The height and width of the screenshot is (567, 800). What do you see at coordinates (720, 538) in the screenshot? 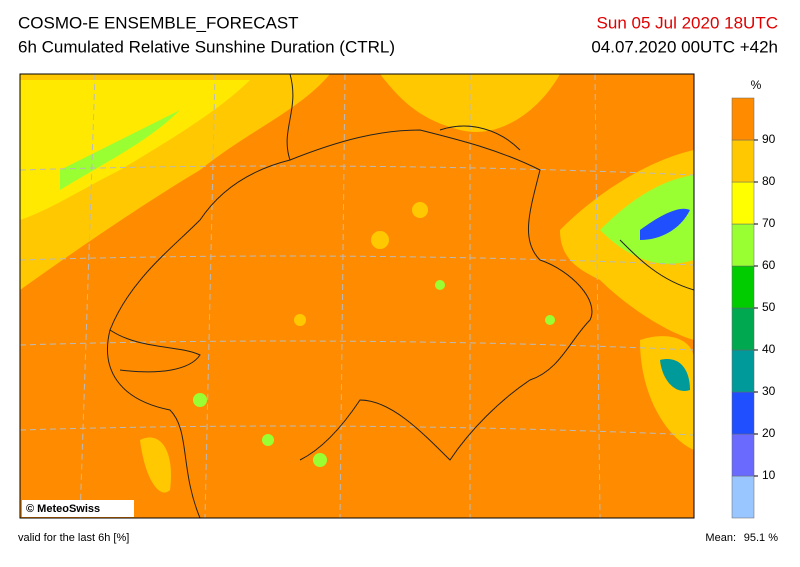
I see `mean-label: Mean:` at bounding box center [720, 538].